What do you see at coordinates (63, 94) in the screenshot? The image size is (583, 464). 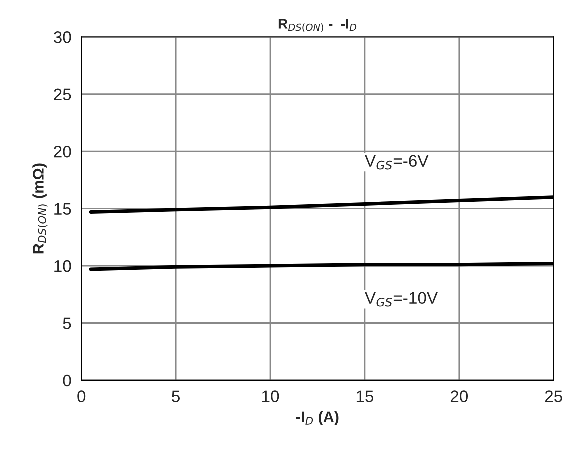 I see `y-tick-label: 25` at bounding box center [63, 94].